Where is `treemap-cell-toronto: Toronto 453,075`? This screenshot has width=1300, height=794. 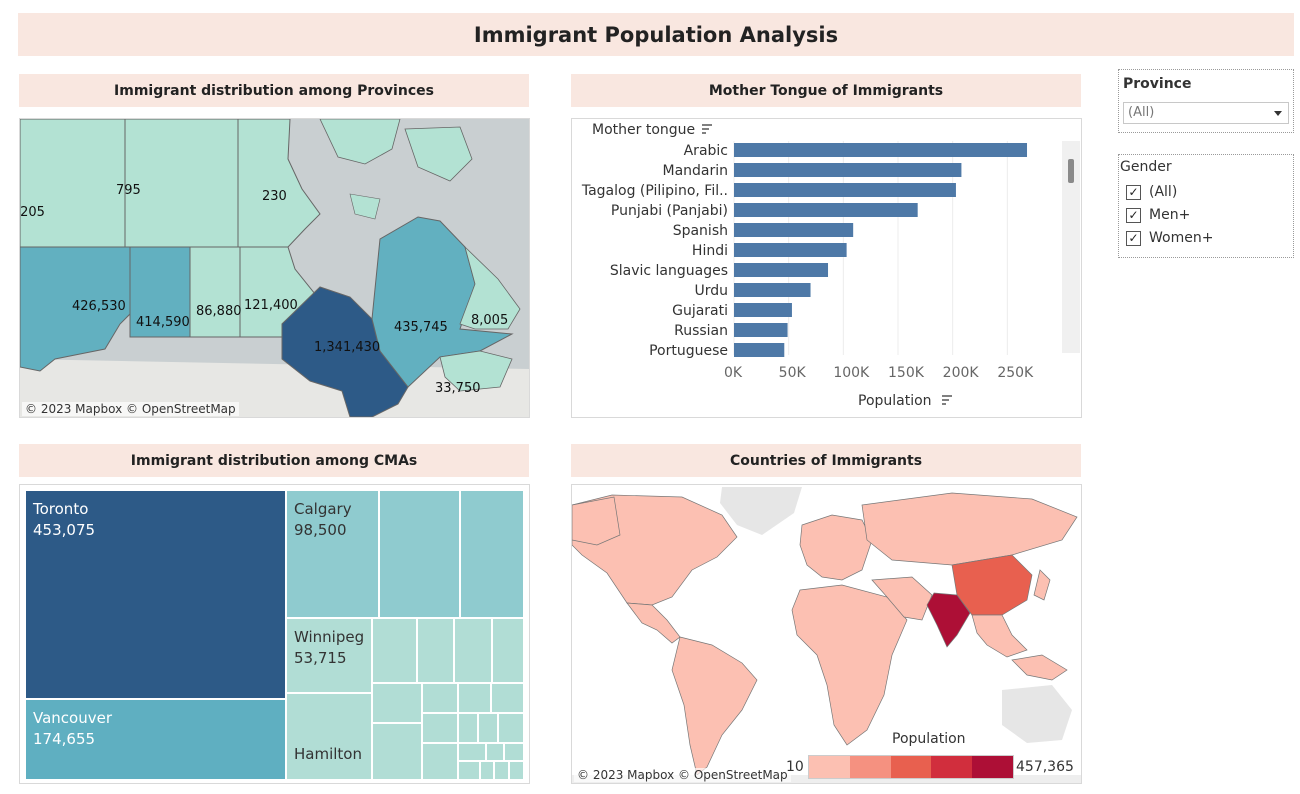 treemap-cell-toronto: Toronto 453,075 is located at coordinates (155, 594).